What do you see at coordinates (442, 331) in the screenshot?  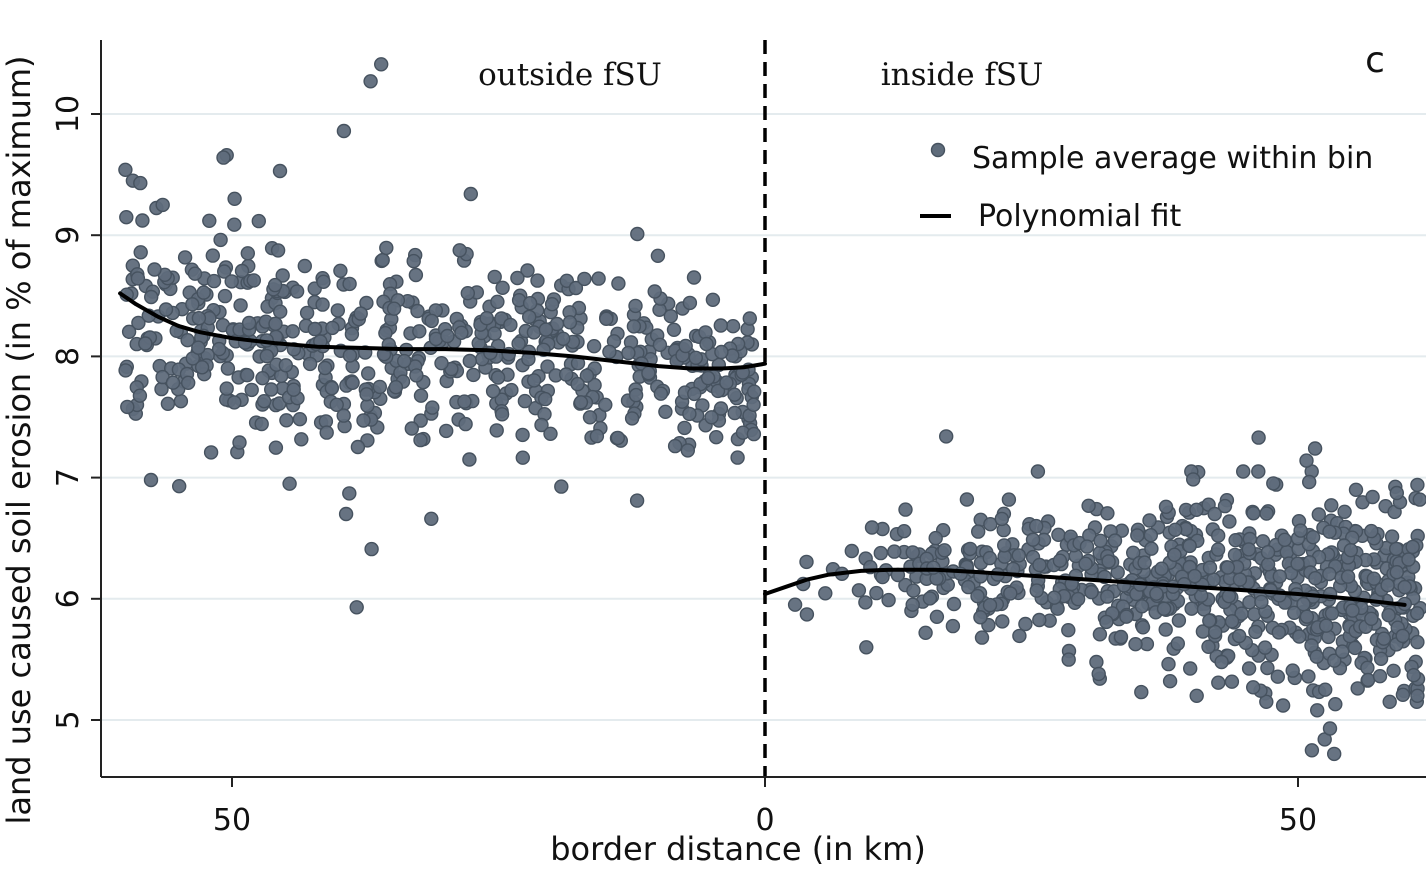 I see `fit-line-outside` at bounding box center [442, 331].